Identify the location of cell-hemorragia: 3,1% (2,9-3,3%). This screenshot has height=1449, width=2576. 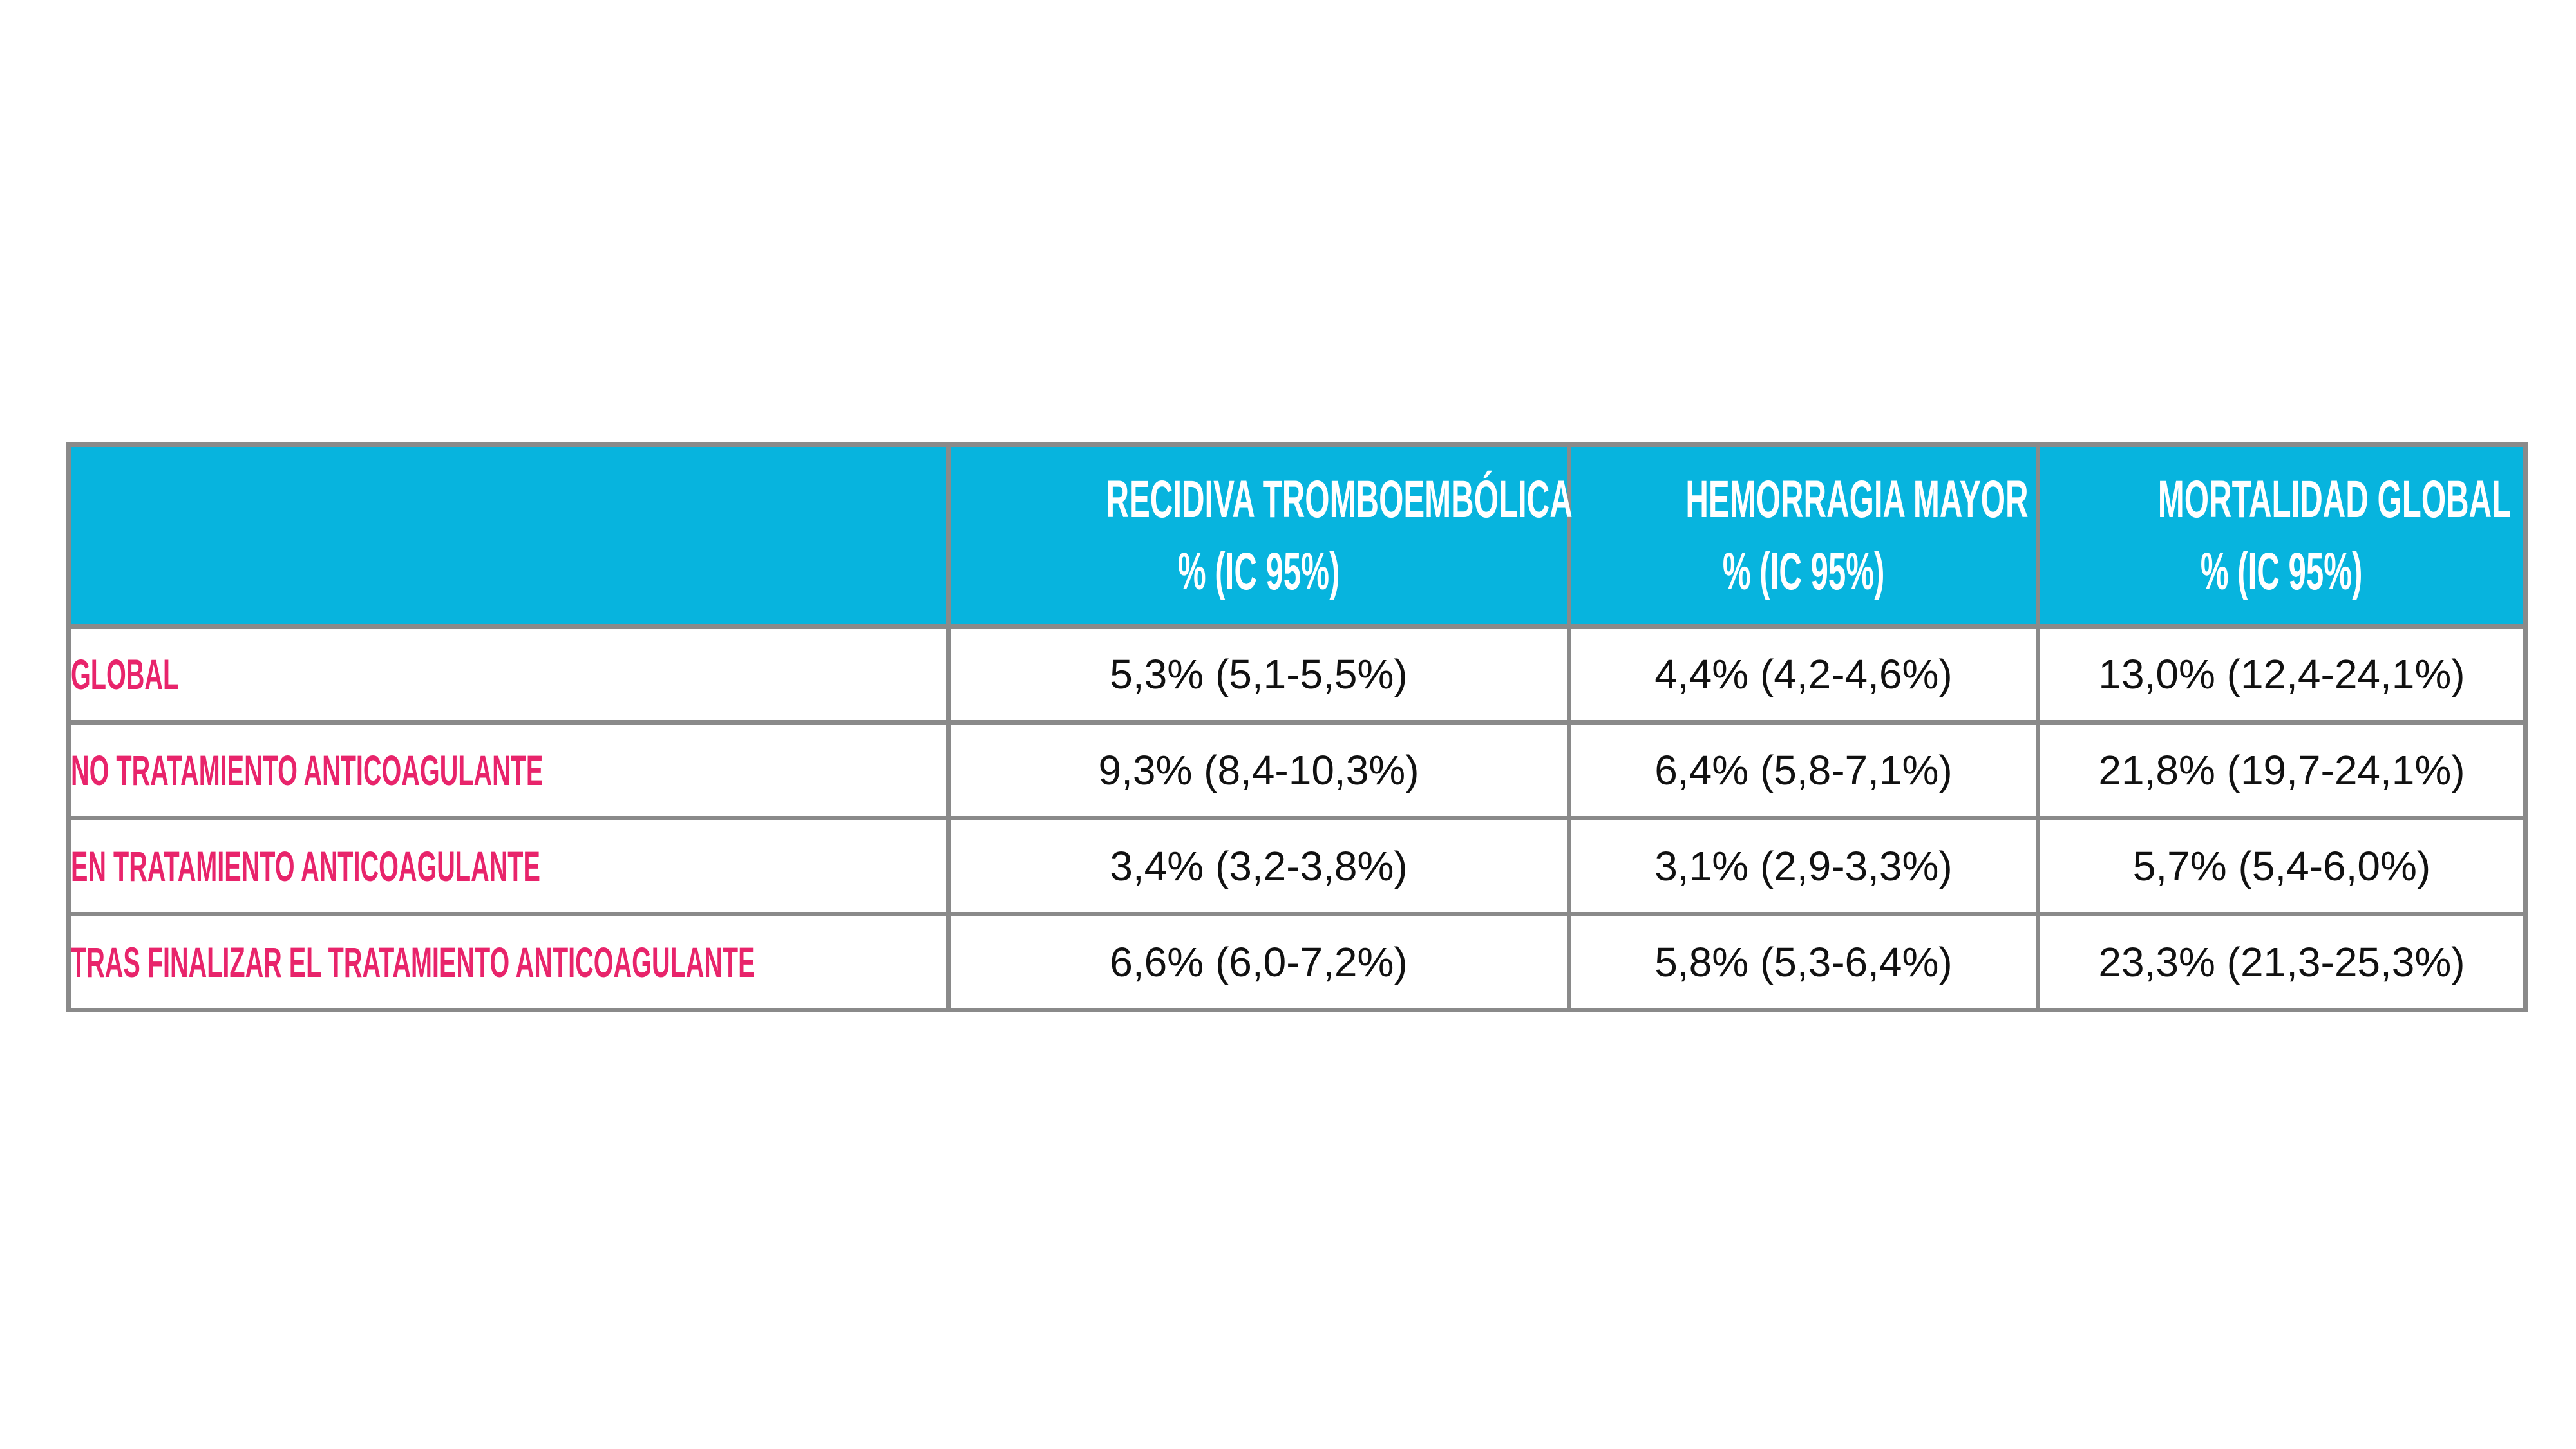
(1803, 866).